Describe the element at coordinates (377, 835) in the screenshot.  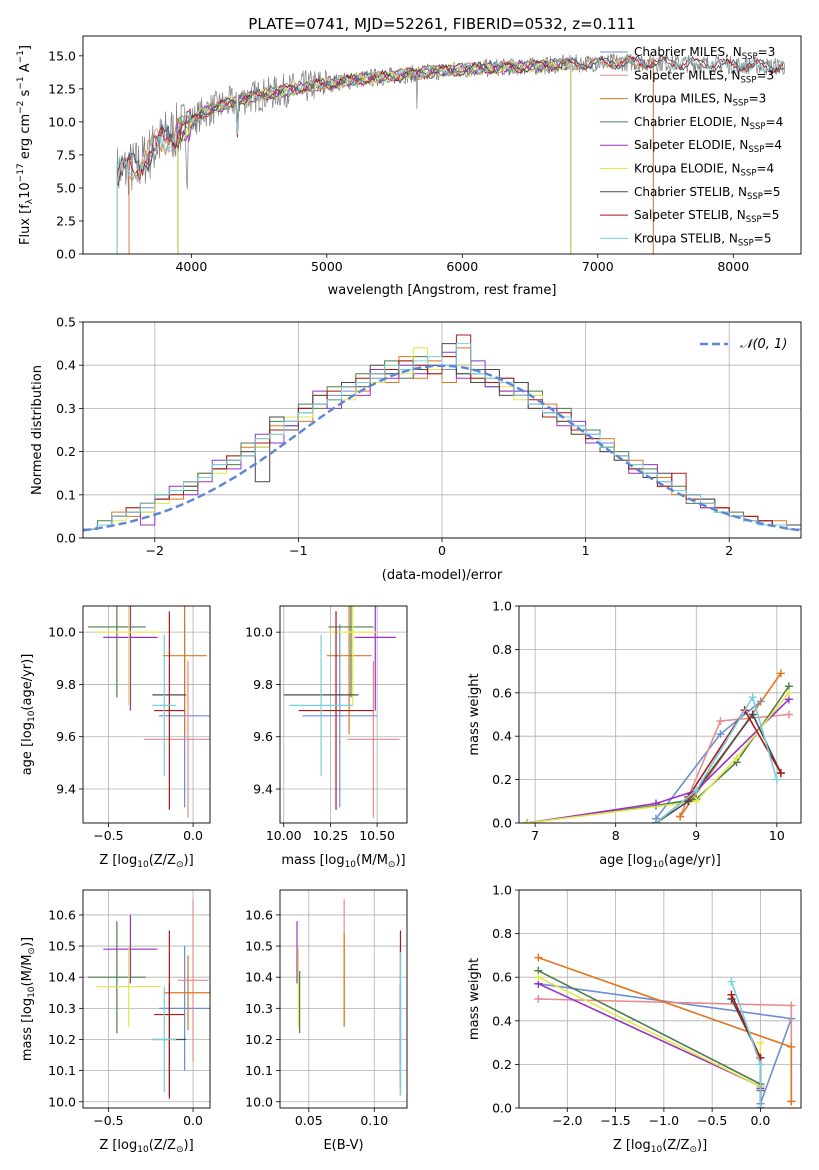
I see `x-tick-label: 10.50` at that location.